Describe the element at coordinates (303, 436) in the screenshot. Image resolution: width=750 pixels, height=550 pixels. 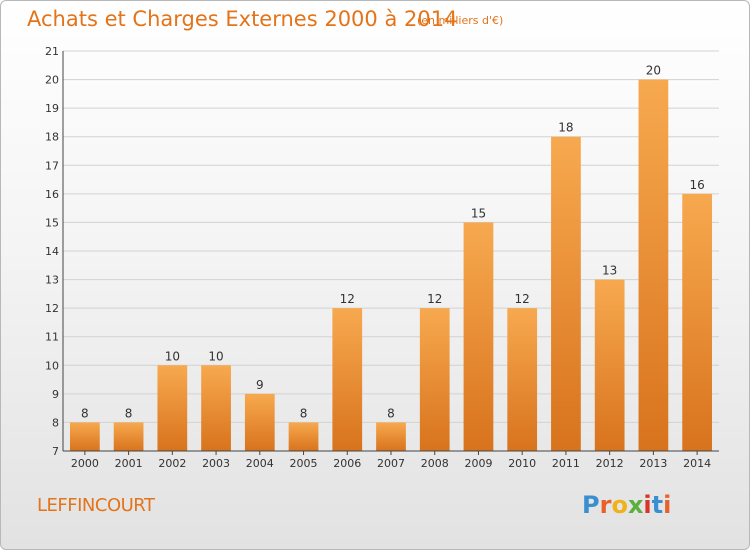
I see `bar-2005` at that location.